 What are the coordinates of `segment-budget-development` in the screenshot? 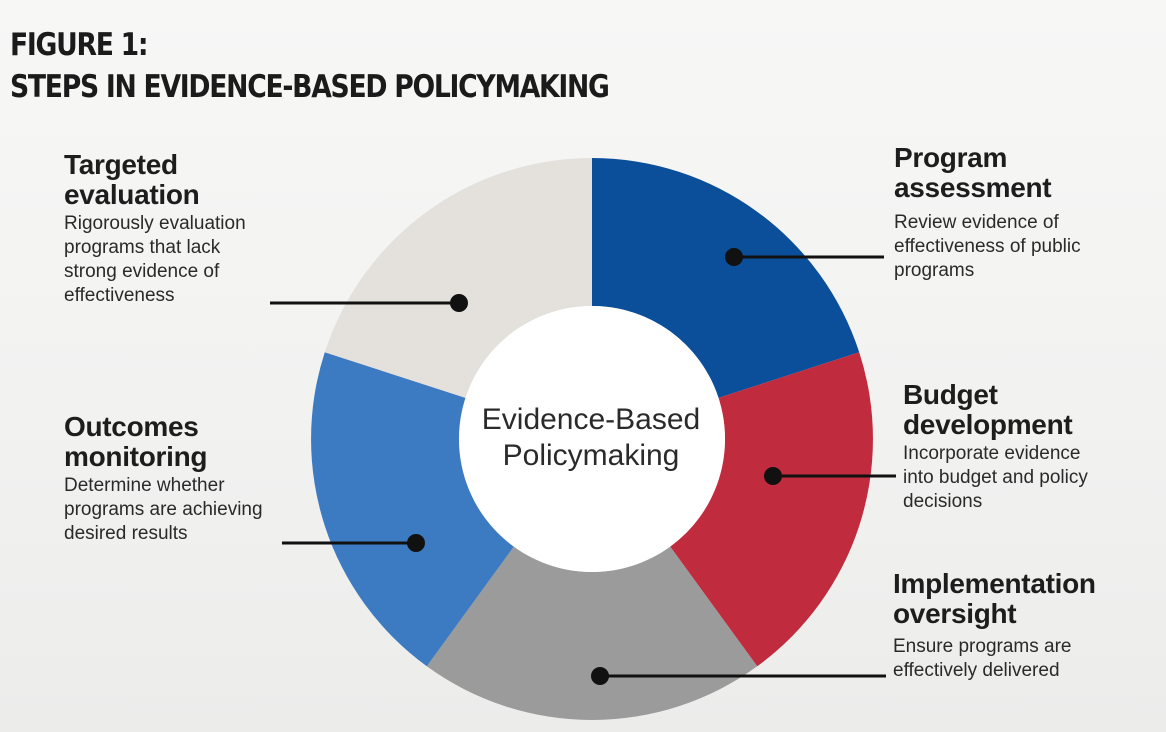 It's located at (771, 509).